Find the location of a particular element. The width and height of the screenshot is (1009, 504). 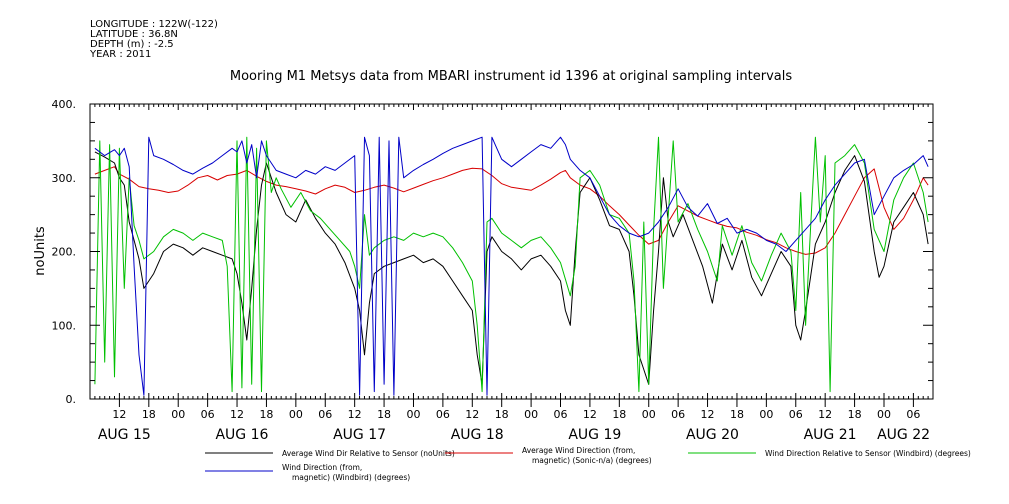

day-label: AUG 15 is located at coordinates (124, 435).